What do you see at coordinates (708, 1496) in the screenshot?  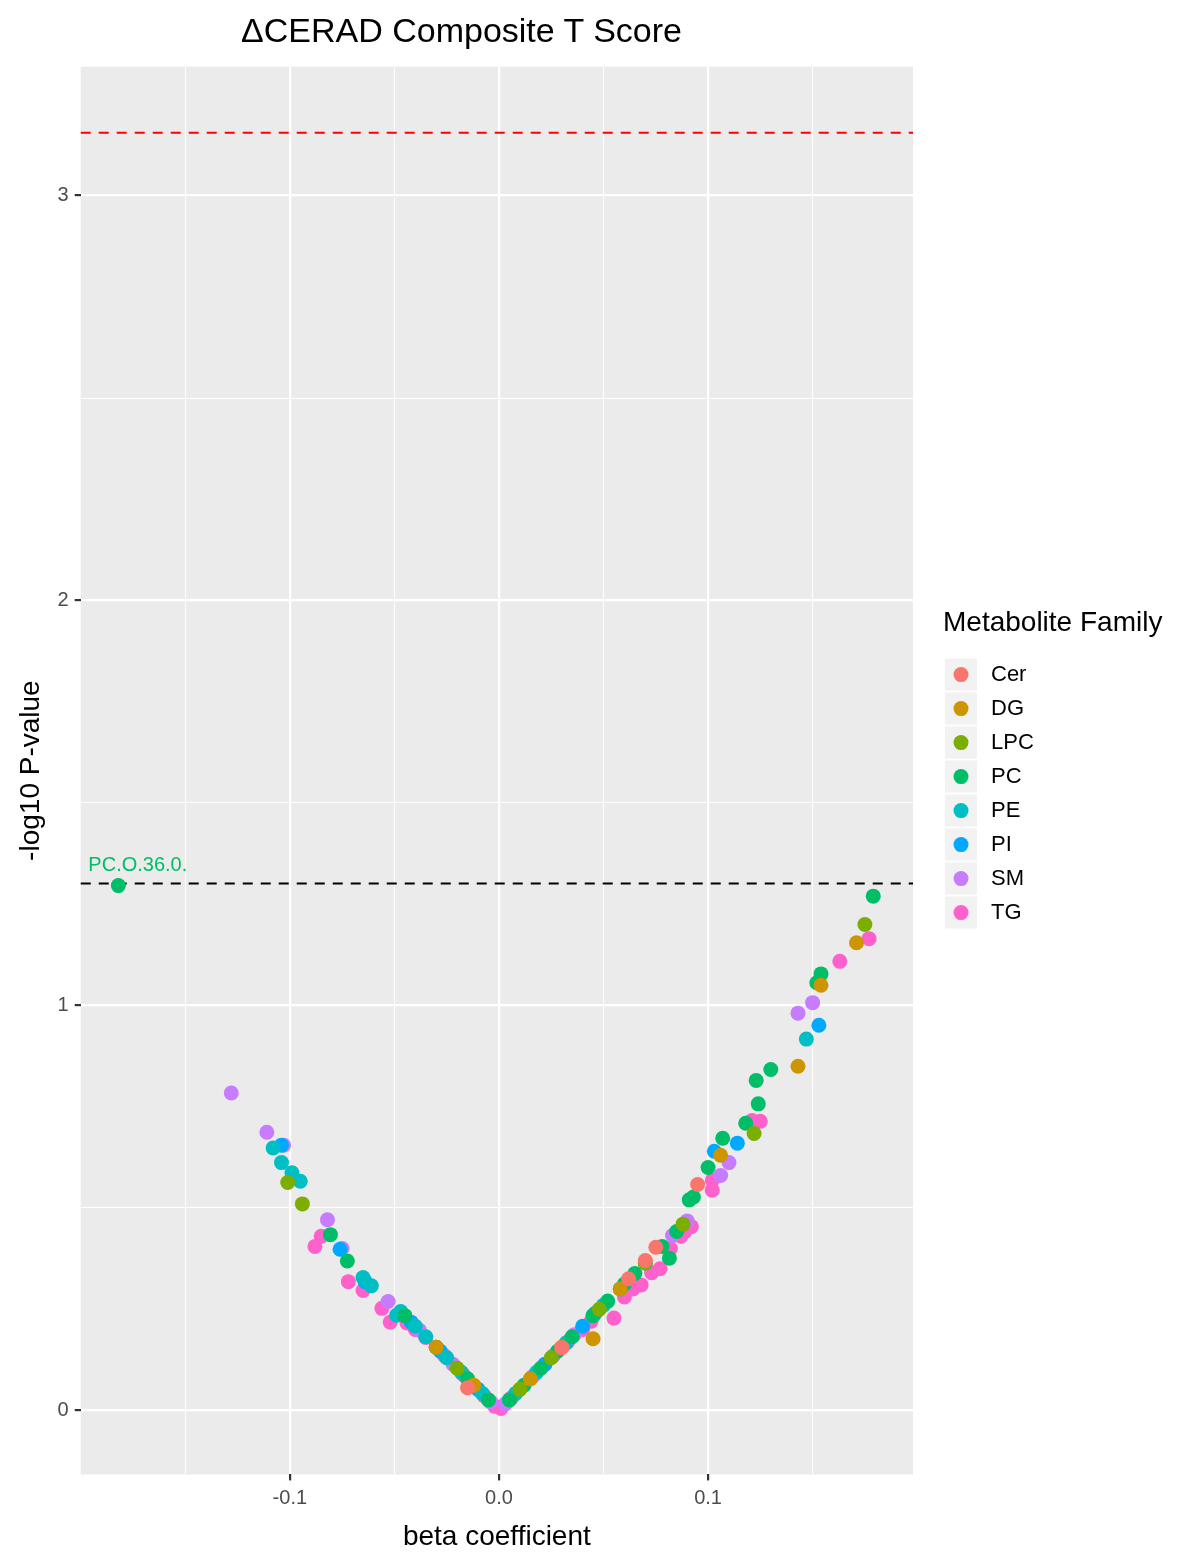 I see `x-tick-label: 0.1` at bounding box center [708, 1496].